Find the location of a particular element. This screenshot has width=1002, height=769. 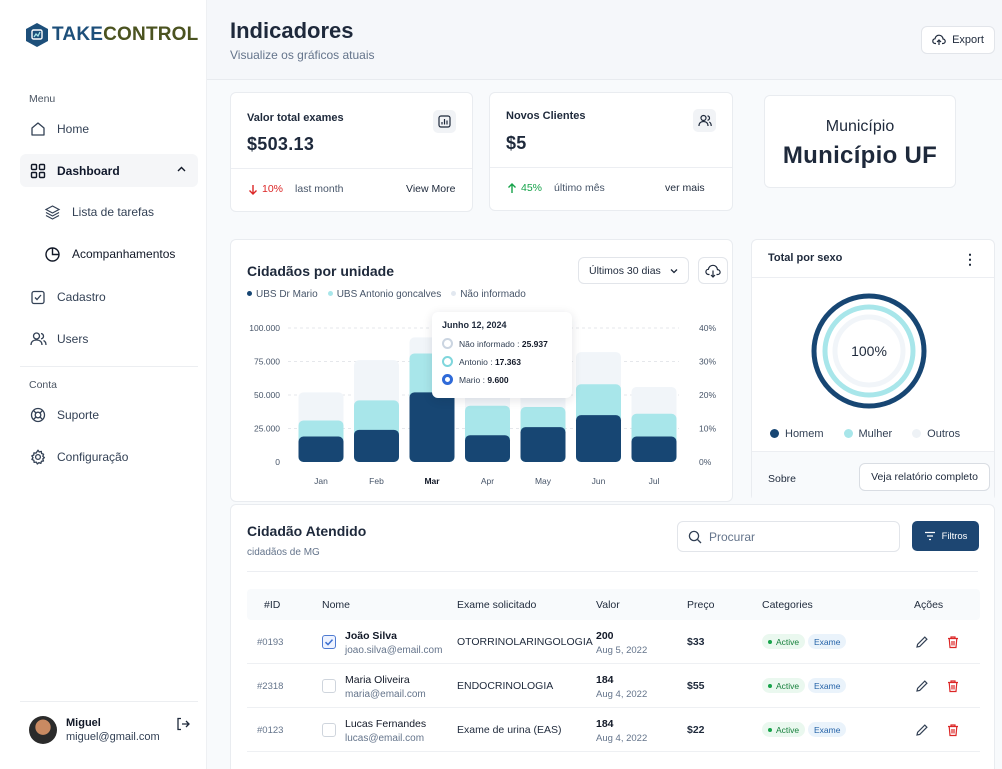

sidebar-item-label: Dashboard is located at coordinates (88, 170).